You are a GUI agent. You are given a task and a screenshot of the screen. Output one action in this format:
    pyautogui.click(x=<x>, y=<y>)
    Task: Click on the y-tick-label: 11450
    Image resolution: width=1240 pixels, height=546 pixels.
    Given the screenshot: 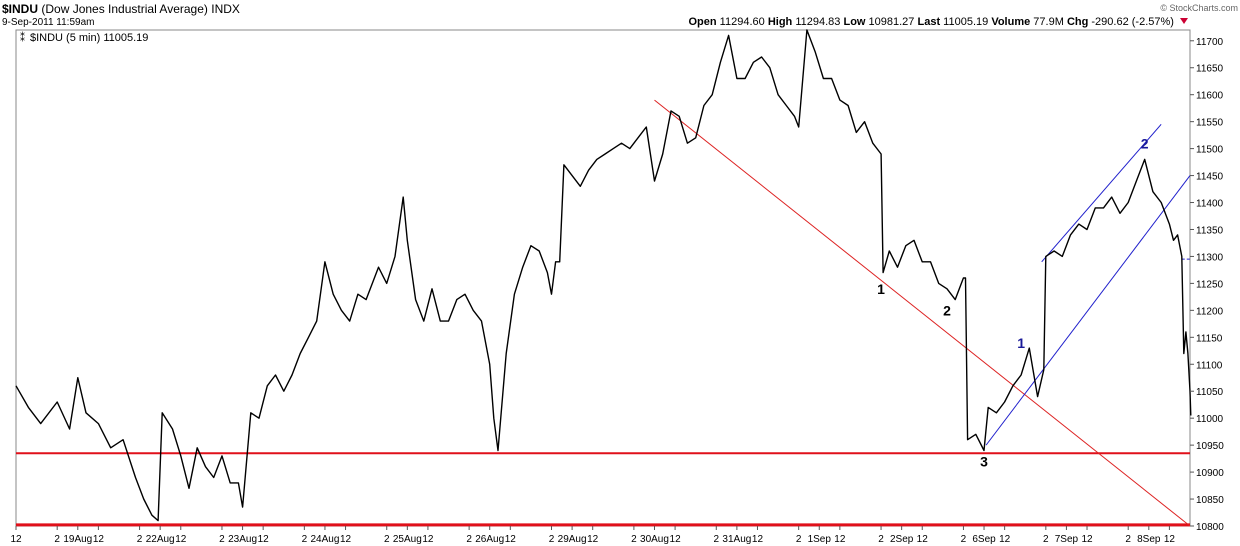 What is the action you would take?
    pyautogui.click(x=1210, y=177)
    